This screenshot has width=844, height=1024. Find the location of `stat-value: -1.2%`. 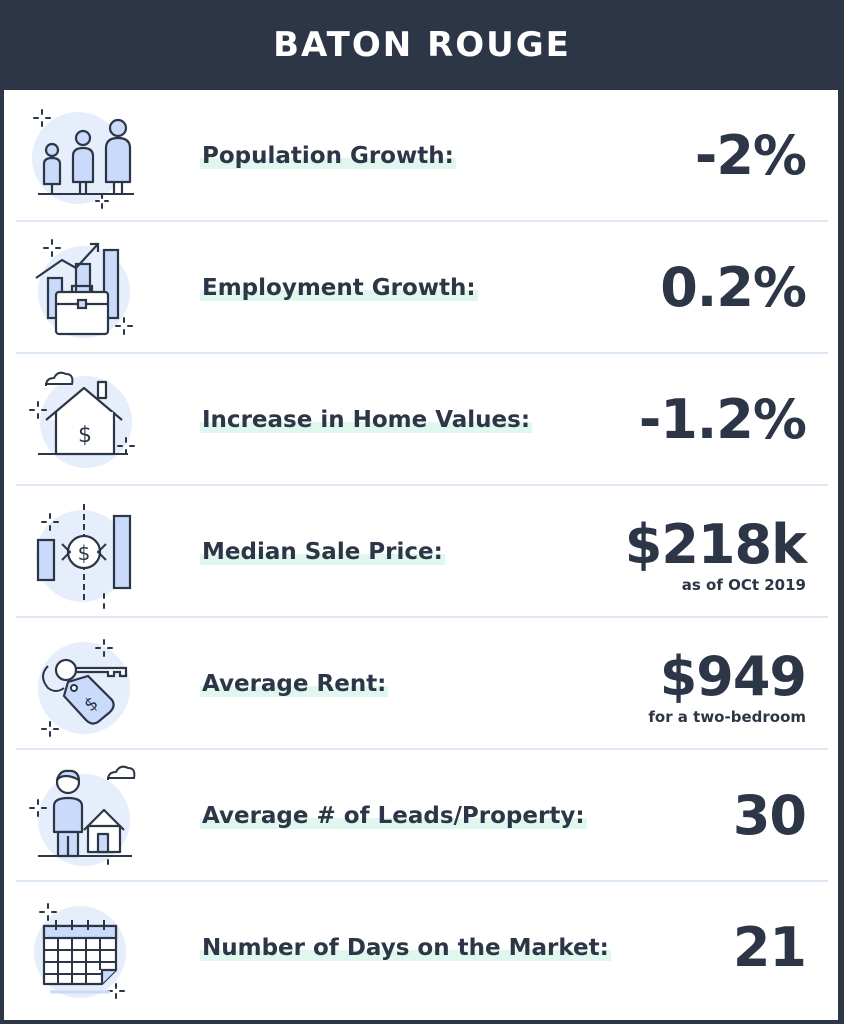

stat-value: -1.2% is located at coordinates (722, 419).